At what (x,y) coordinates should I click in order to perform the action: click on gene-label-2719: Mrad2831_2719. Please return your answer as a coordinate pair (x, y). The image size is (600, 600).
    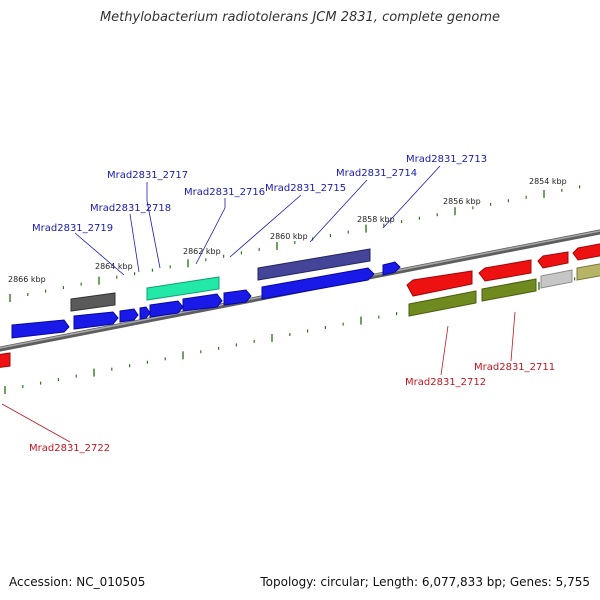
    Looking at the image, I should click on (72, 228).